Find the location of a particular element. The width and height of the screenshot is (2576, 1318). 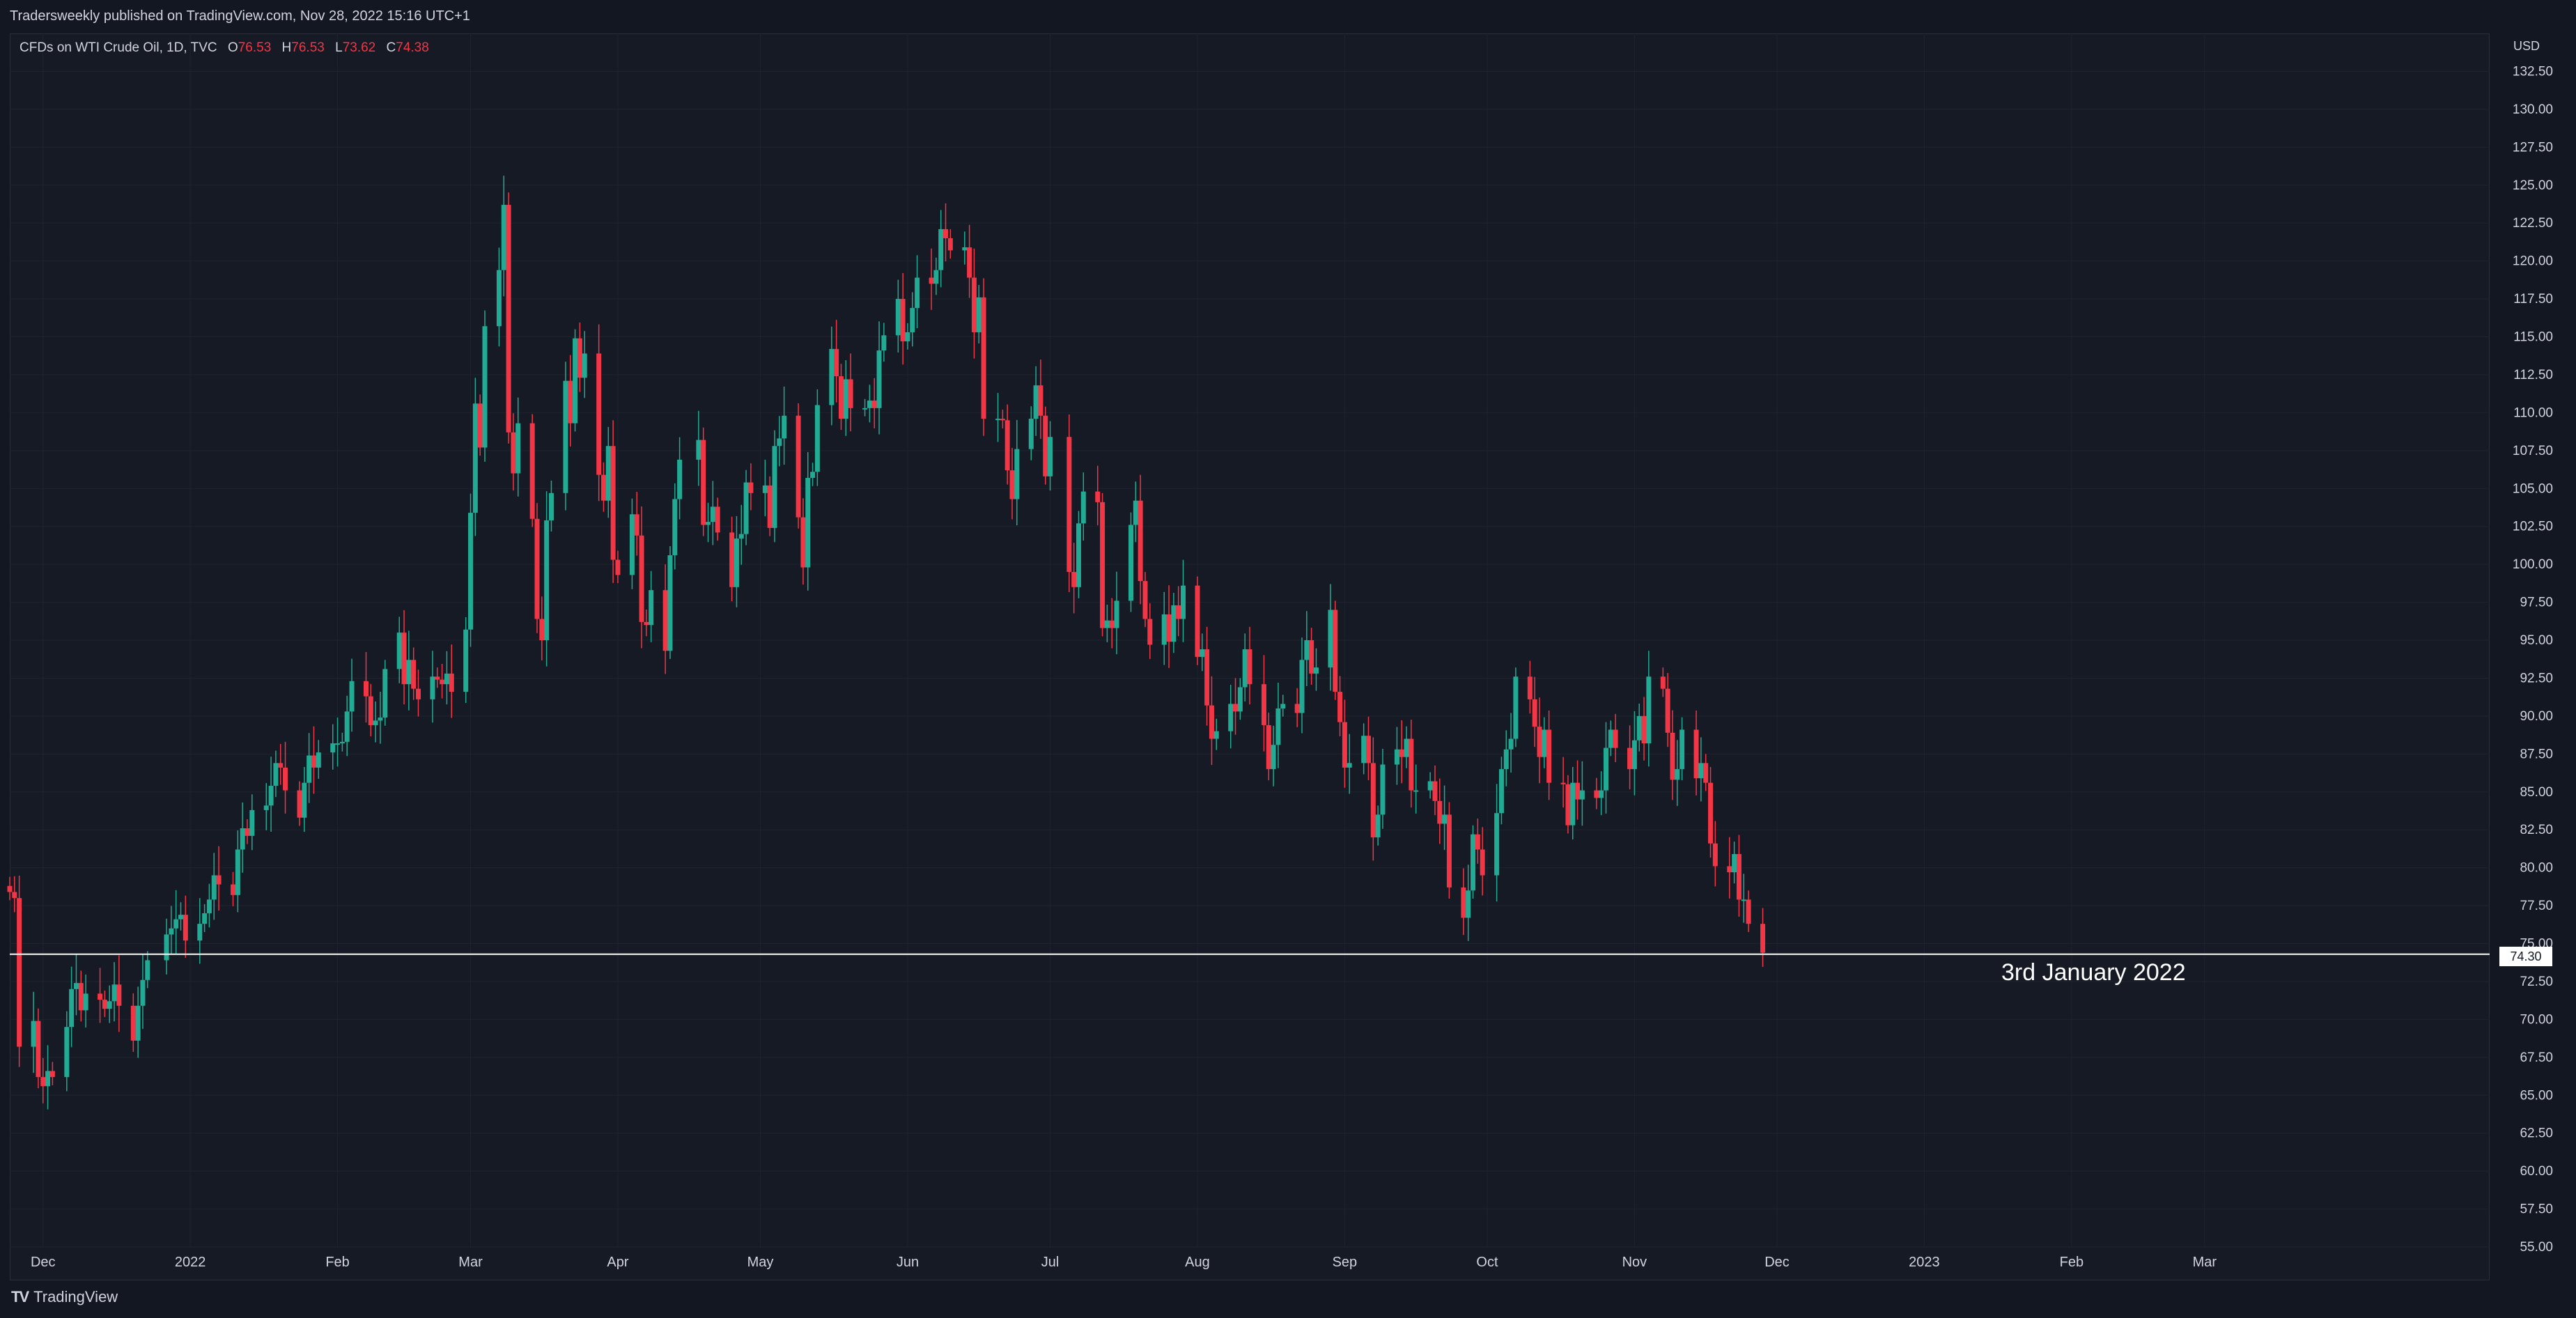

y-tick-label: 60.00 is located at coordinates (2536, 1171).